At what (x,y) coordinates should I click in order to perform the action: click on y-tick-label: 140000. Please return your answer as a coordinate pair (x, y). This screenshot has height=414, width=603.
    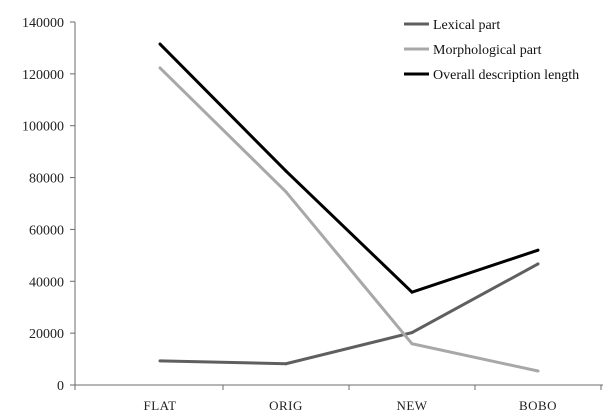
    Looking at the image, I should click on (43, 23).